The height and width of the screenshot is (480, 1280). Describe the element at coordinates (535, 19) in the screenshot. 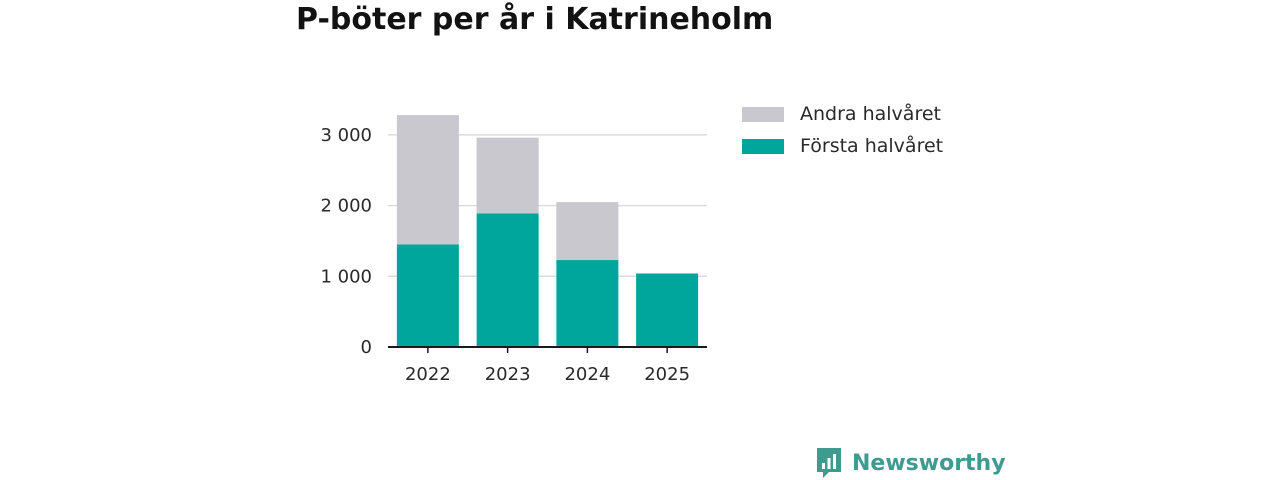

I see `chart-title: P-böter per år i Katrineholm` at that location.